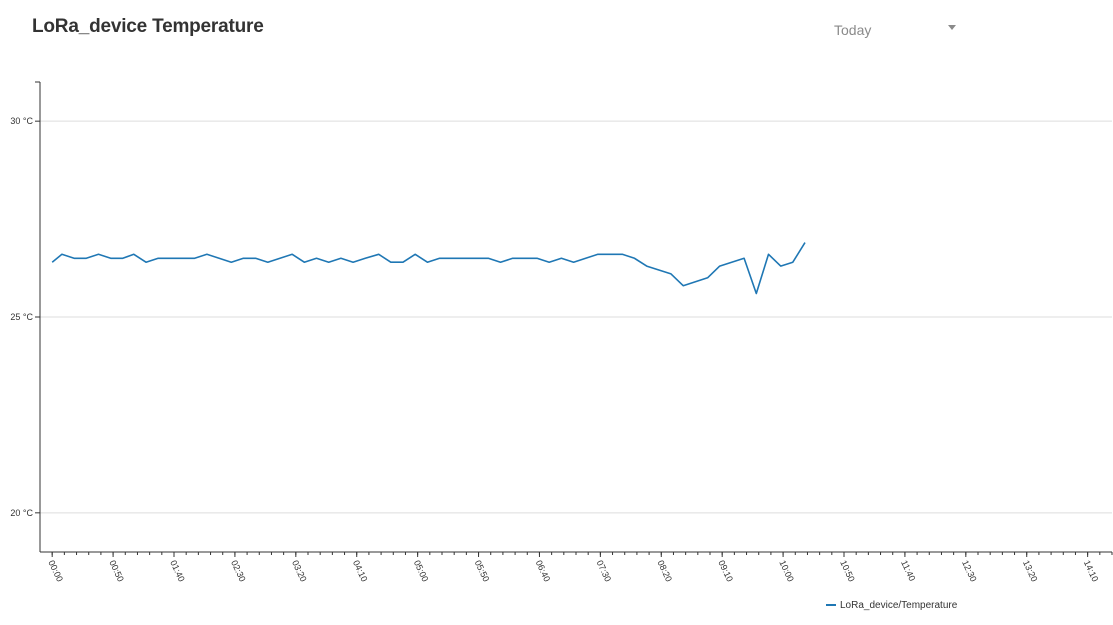  Describe the element at coordinates (421, 571) in the screenshot. I see `x-tick-label: 05:00` at that location.